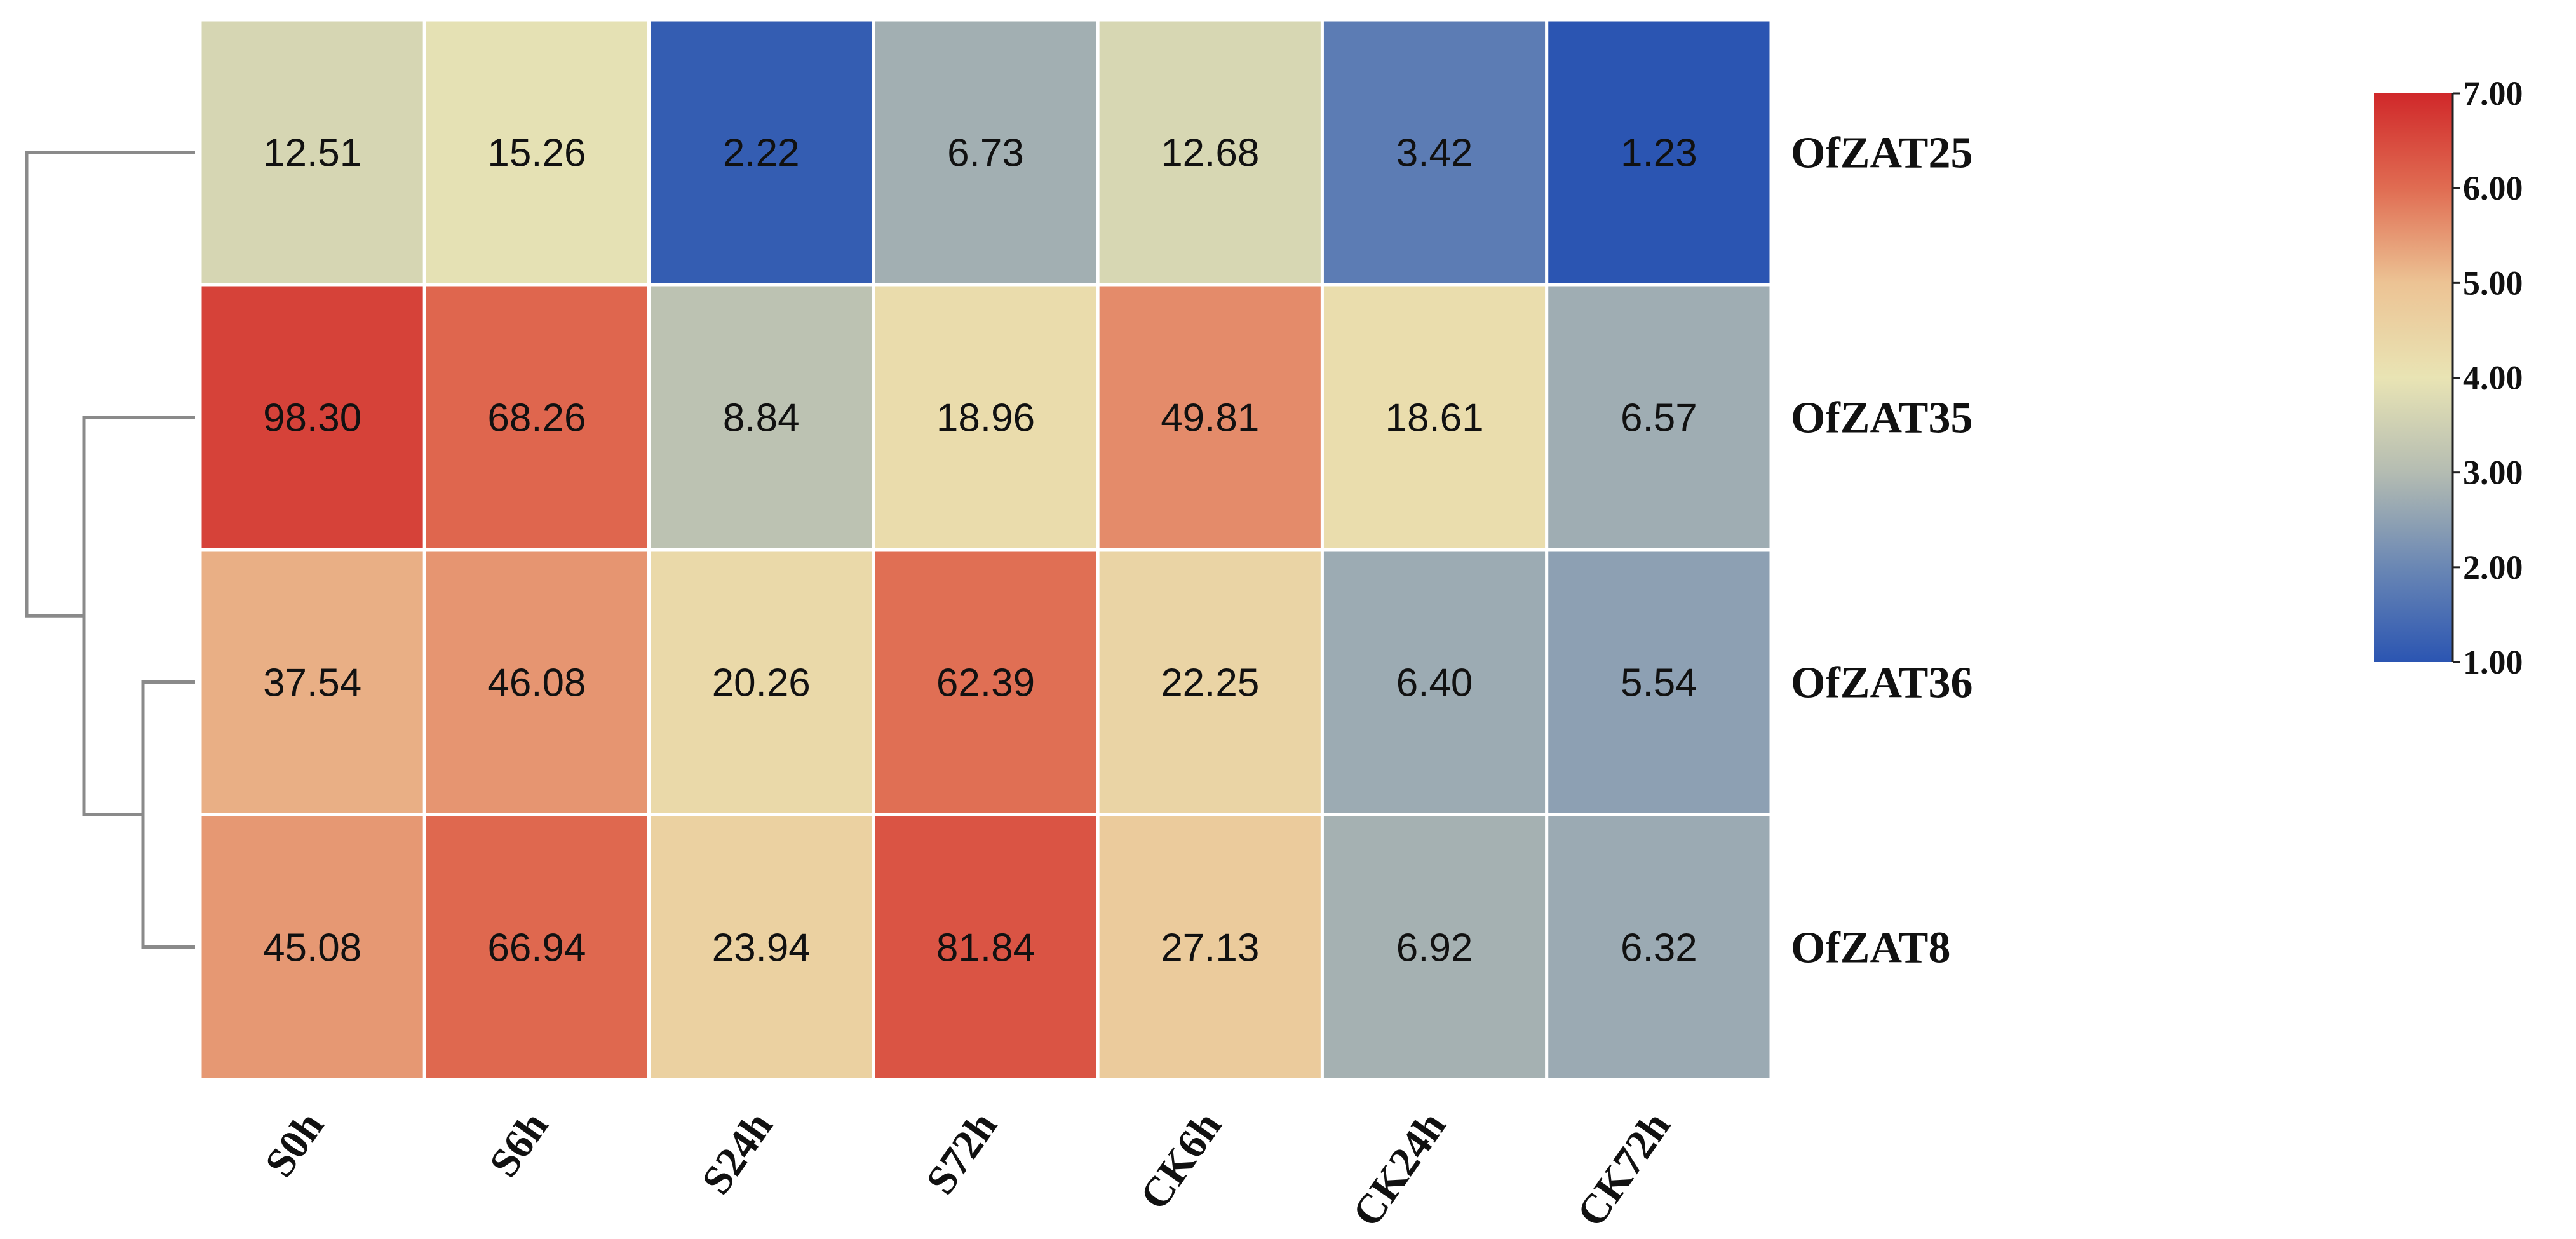 The image size is (2576, 1239). I want to click on cell-value-label: 49.81, so click(1210, 418).